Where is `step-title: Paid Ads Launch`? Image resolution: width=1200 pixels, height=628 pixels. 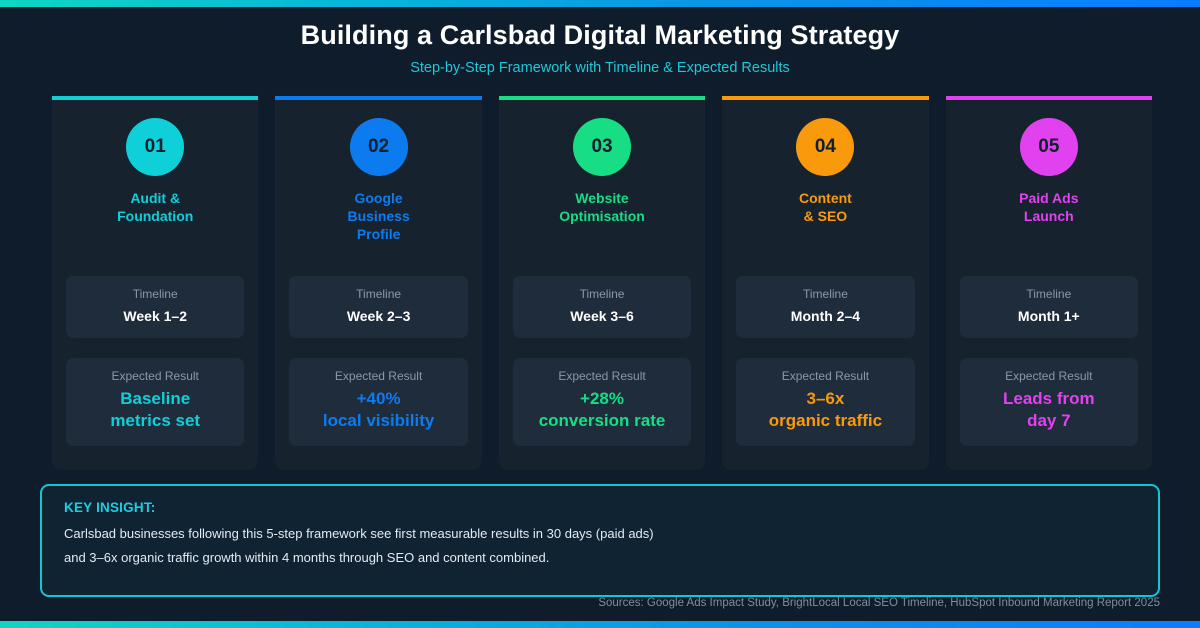
step-title: Paid Ads Launch is located at coordinates (1049, 207).